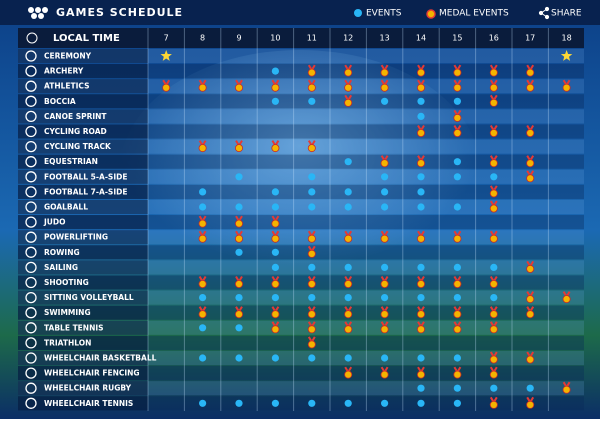 Image resolution: width=600 pixels, height=423 pixels. I want to click on ceremony-star, so click(566, 55).